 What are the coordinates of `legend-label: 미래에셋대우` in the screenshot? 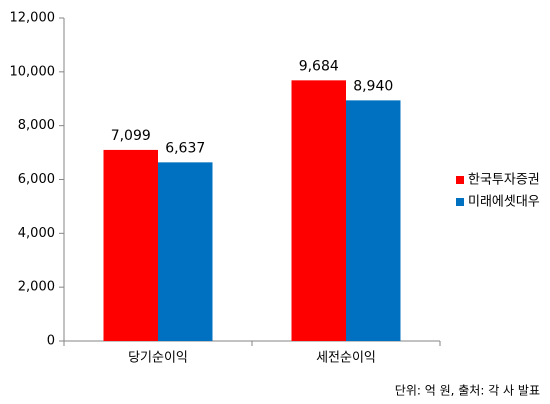 It's located at (504, 202).